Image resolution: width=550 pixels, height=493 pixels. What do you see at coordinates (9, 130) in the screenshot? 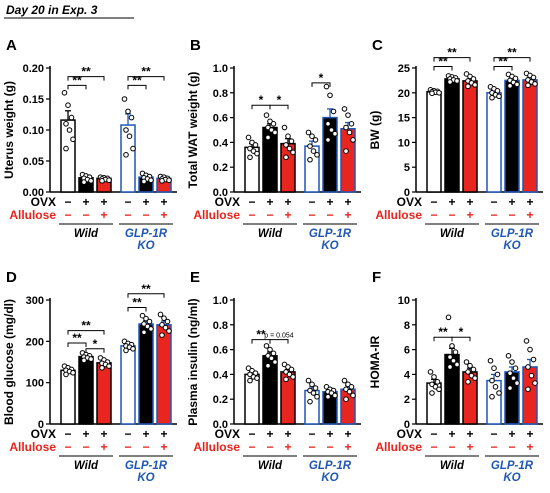
I see `y-axis-title: Uterus weight (g)` at bounding box center [9, 130].